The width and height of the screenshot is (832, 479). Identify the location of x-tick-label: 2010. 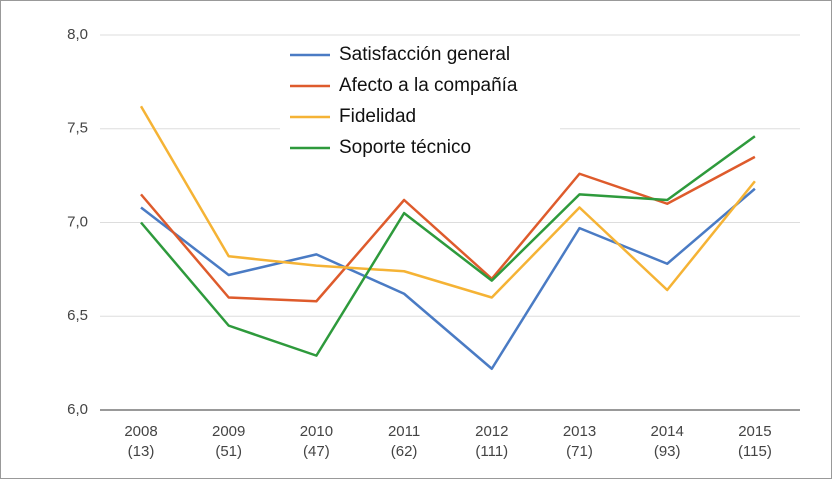
(316, 431).